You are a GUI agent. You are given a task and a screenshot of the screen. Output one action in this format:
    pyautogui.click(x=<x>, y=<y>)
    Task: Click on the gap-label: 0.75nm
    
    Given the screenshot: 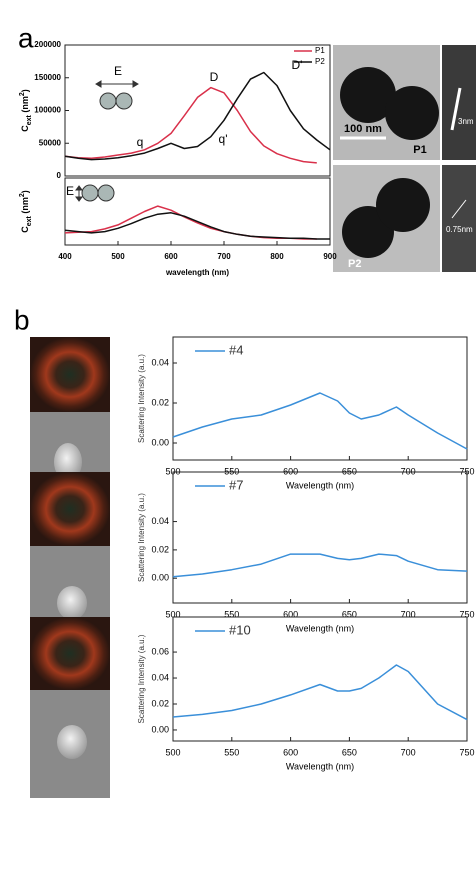 What is the action you would take?
    pyautogui.click(x=459, y=229)
    